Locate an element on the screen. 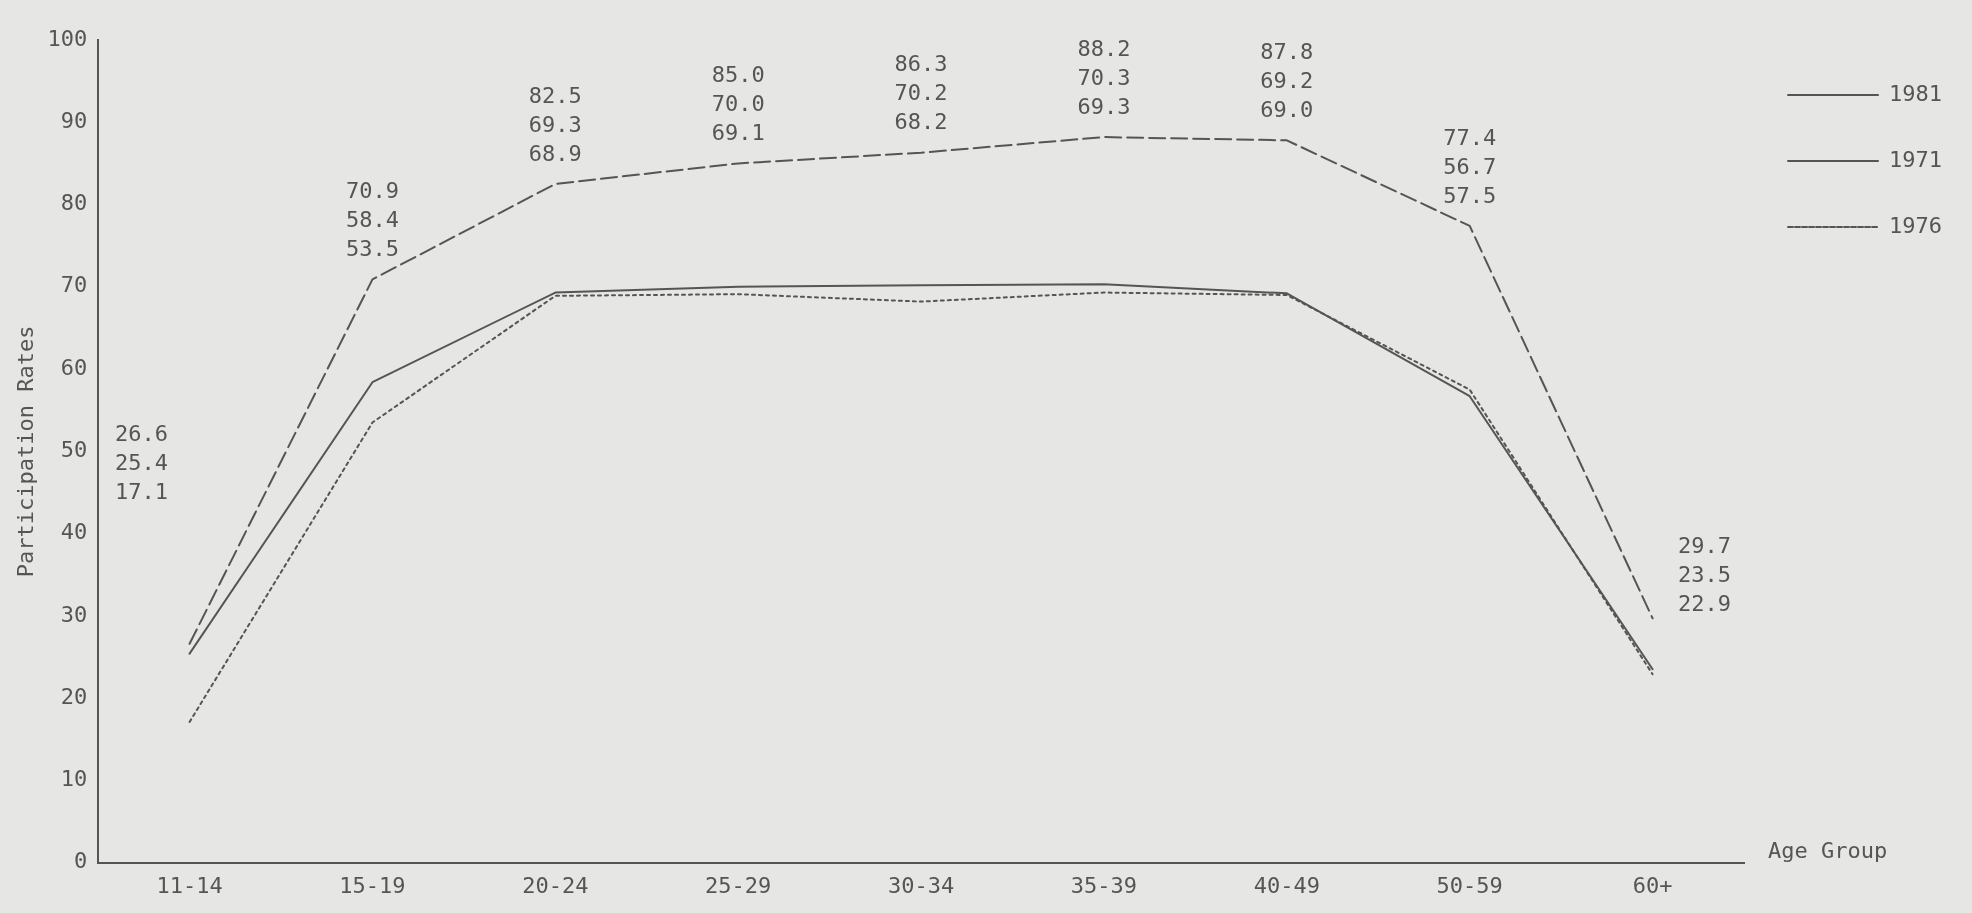 The height and width of the screenshot is (913, 1972). x-tick-label: 40-49 is located at coordinates (1286, 885).